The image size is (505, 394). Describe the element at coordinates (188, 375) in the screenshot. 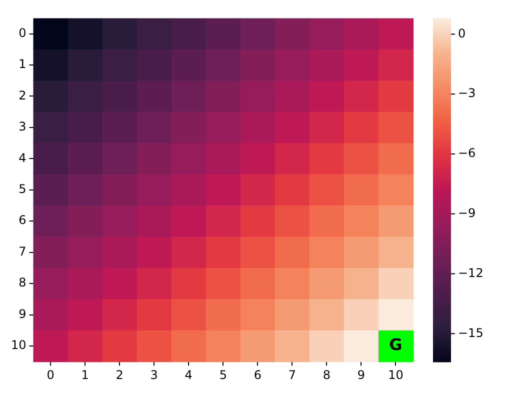

I see `x-tick-label: 4` at that location.